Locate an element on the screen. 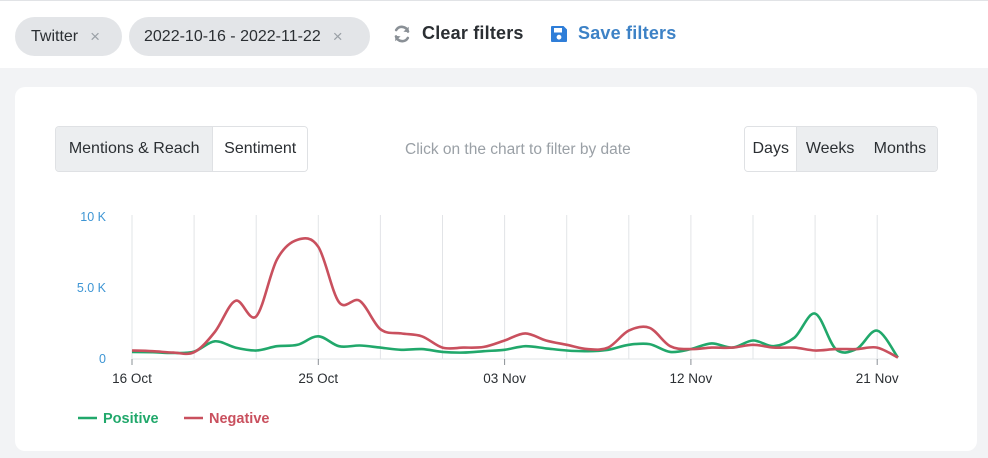 The height and width of the screenshot is (458, 988). chart-hint: Click on the chart to filter by date is located at coordinates (518, 149).